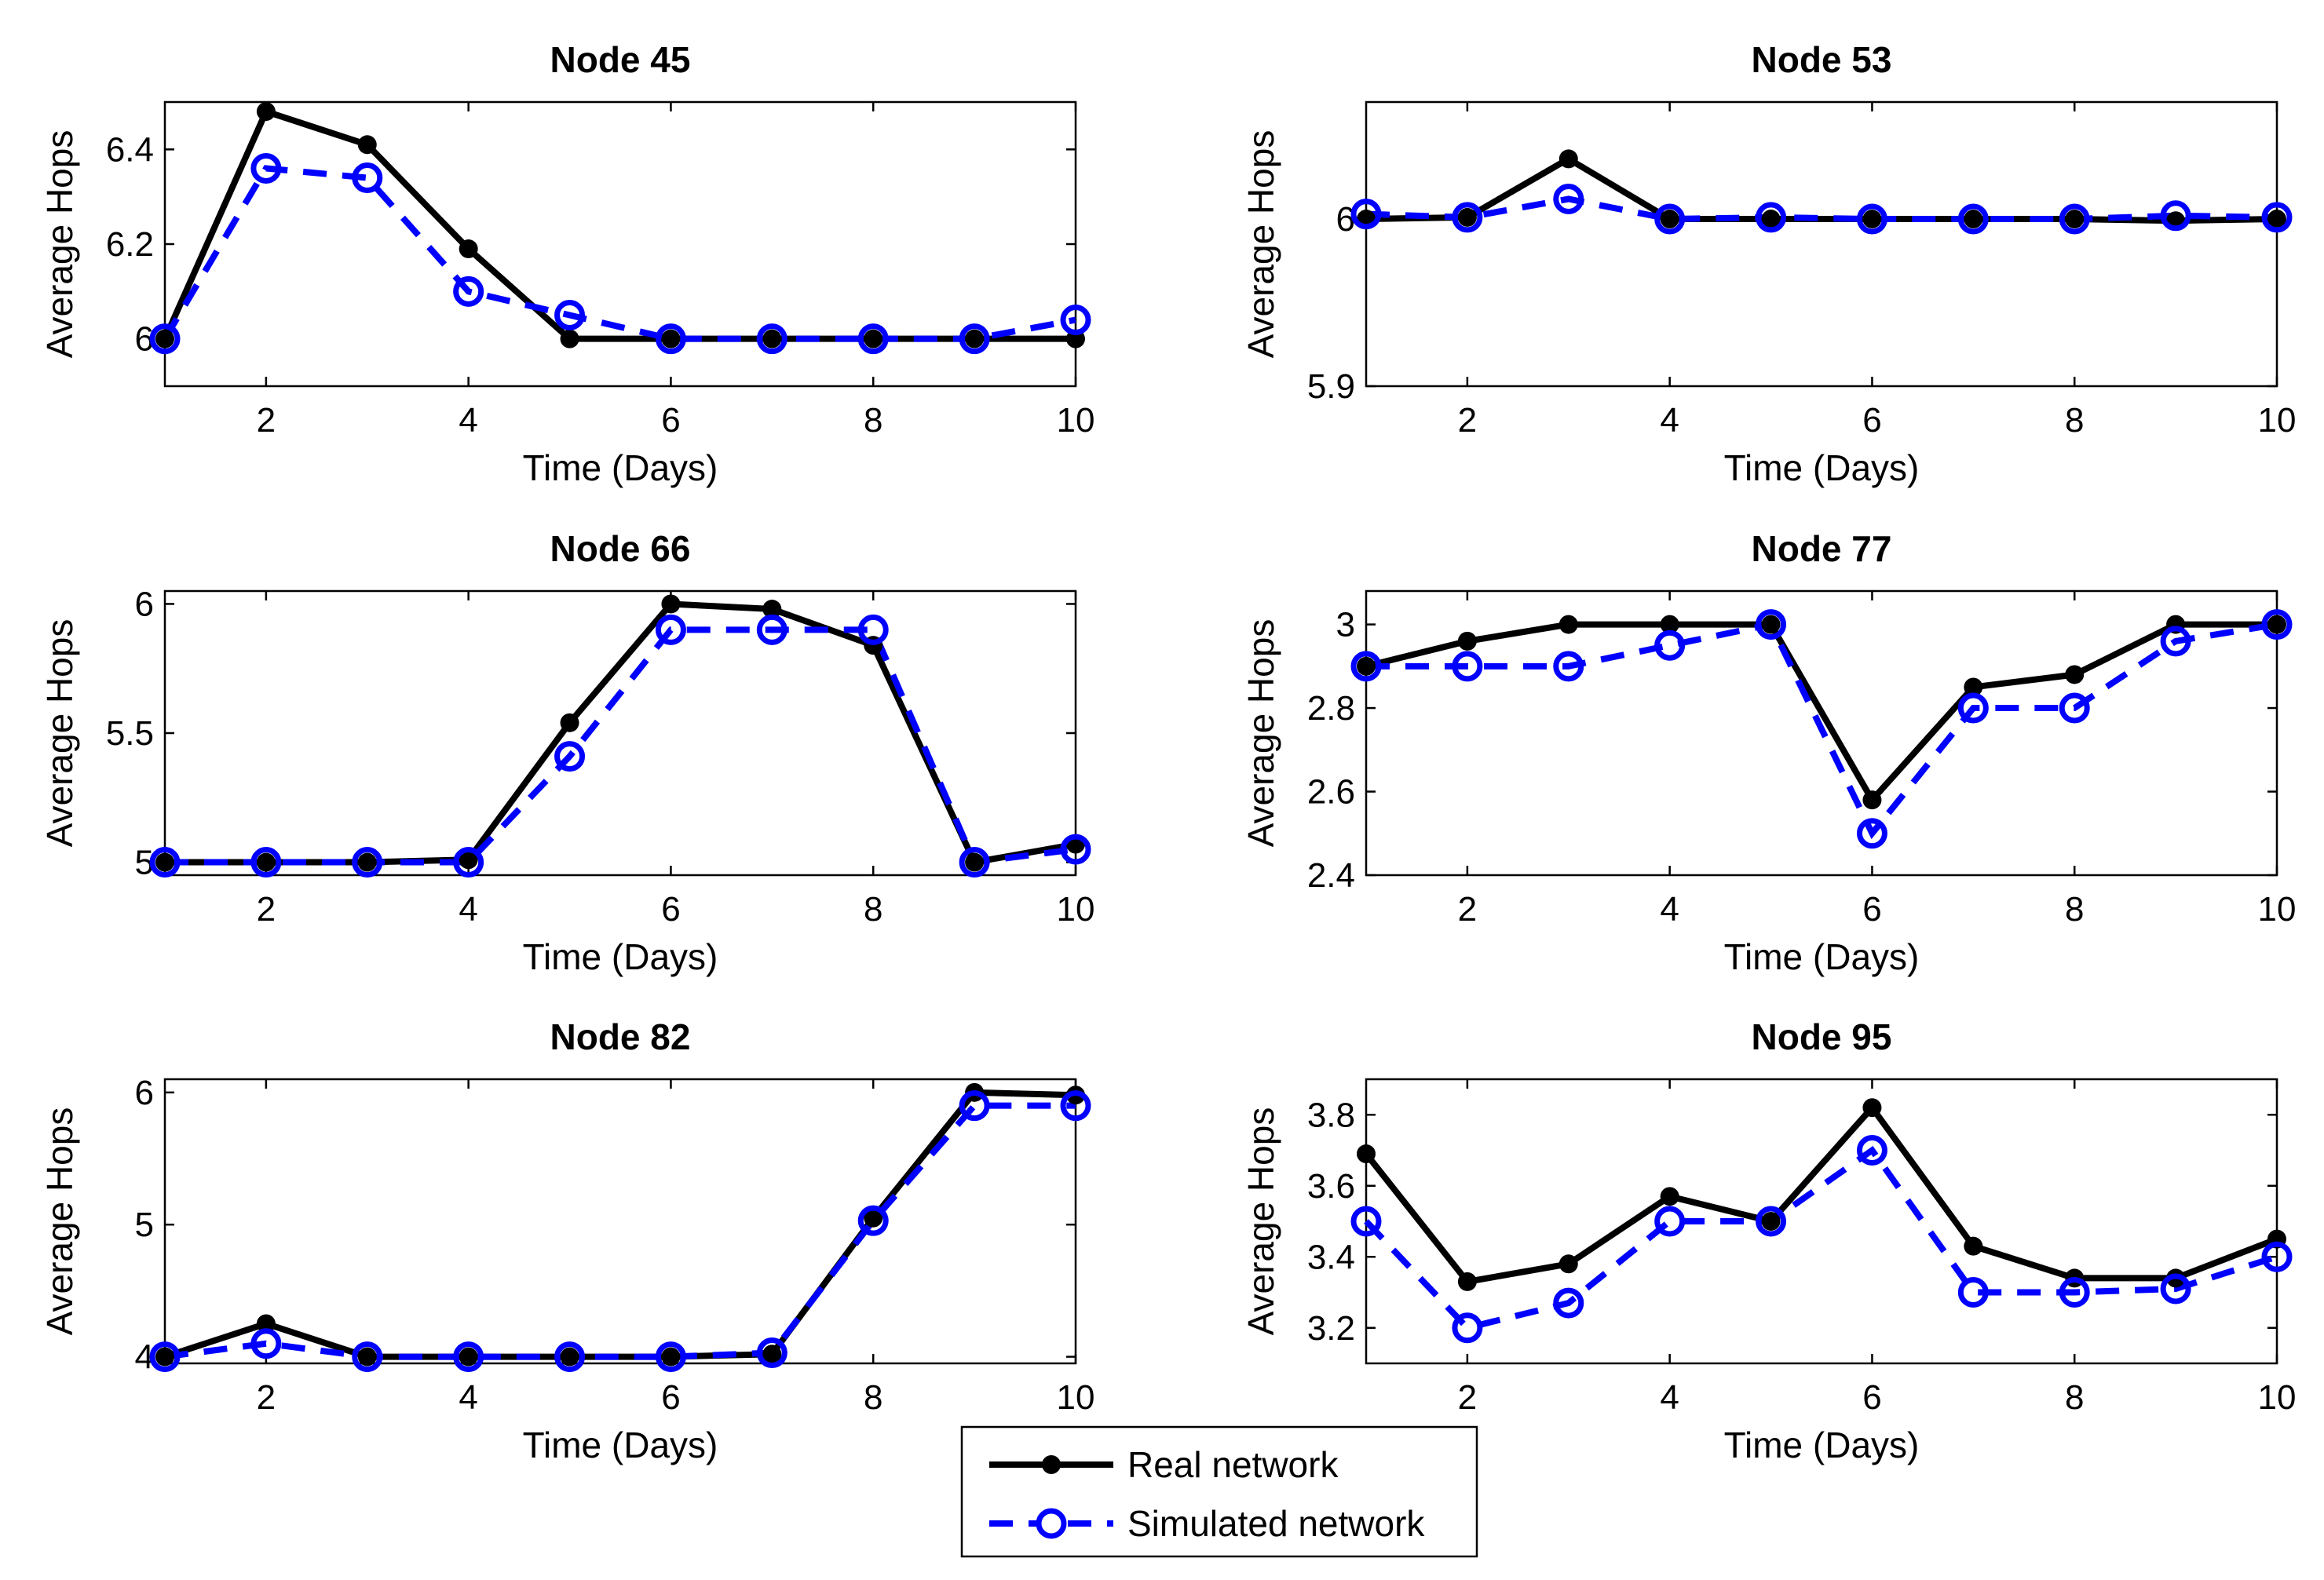 The image size is (2324, 1580). Describe the element at coordinates (144, 1225) in the screenshot. I see `y-tick-label: 5` at that location.